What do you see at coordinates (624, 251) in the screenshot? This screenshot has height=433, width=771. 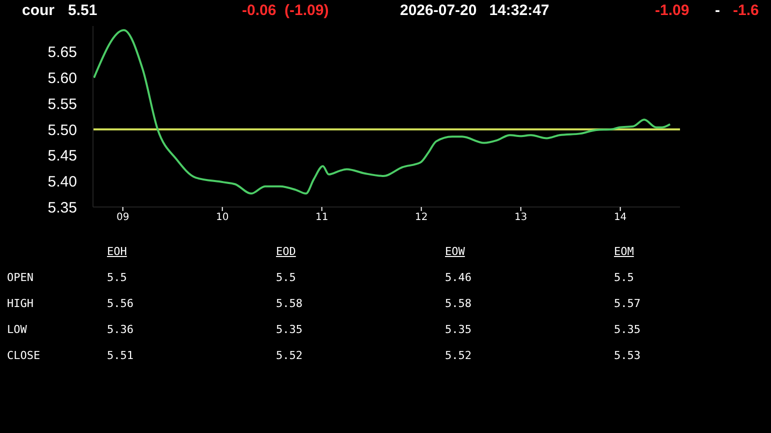 I see `text: EOM` at bounding box center [624, 251].